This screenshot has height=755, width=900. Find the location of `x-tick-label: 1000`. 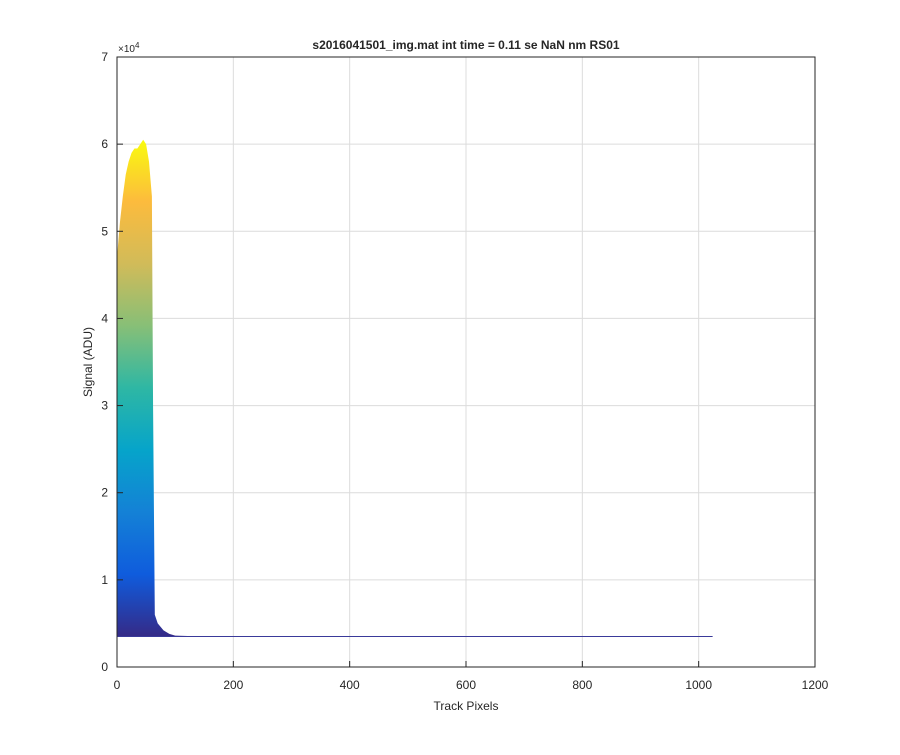

x-tick-label: 1000 is located at coordinates (698, 685).